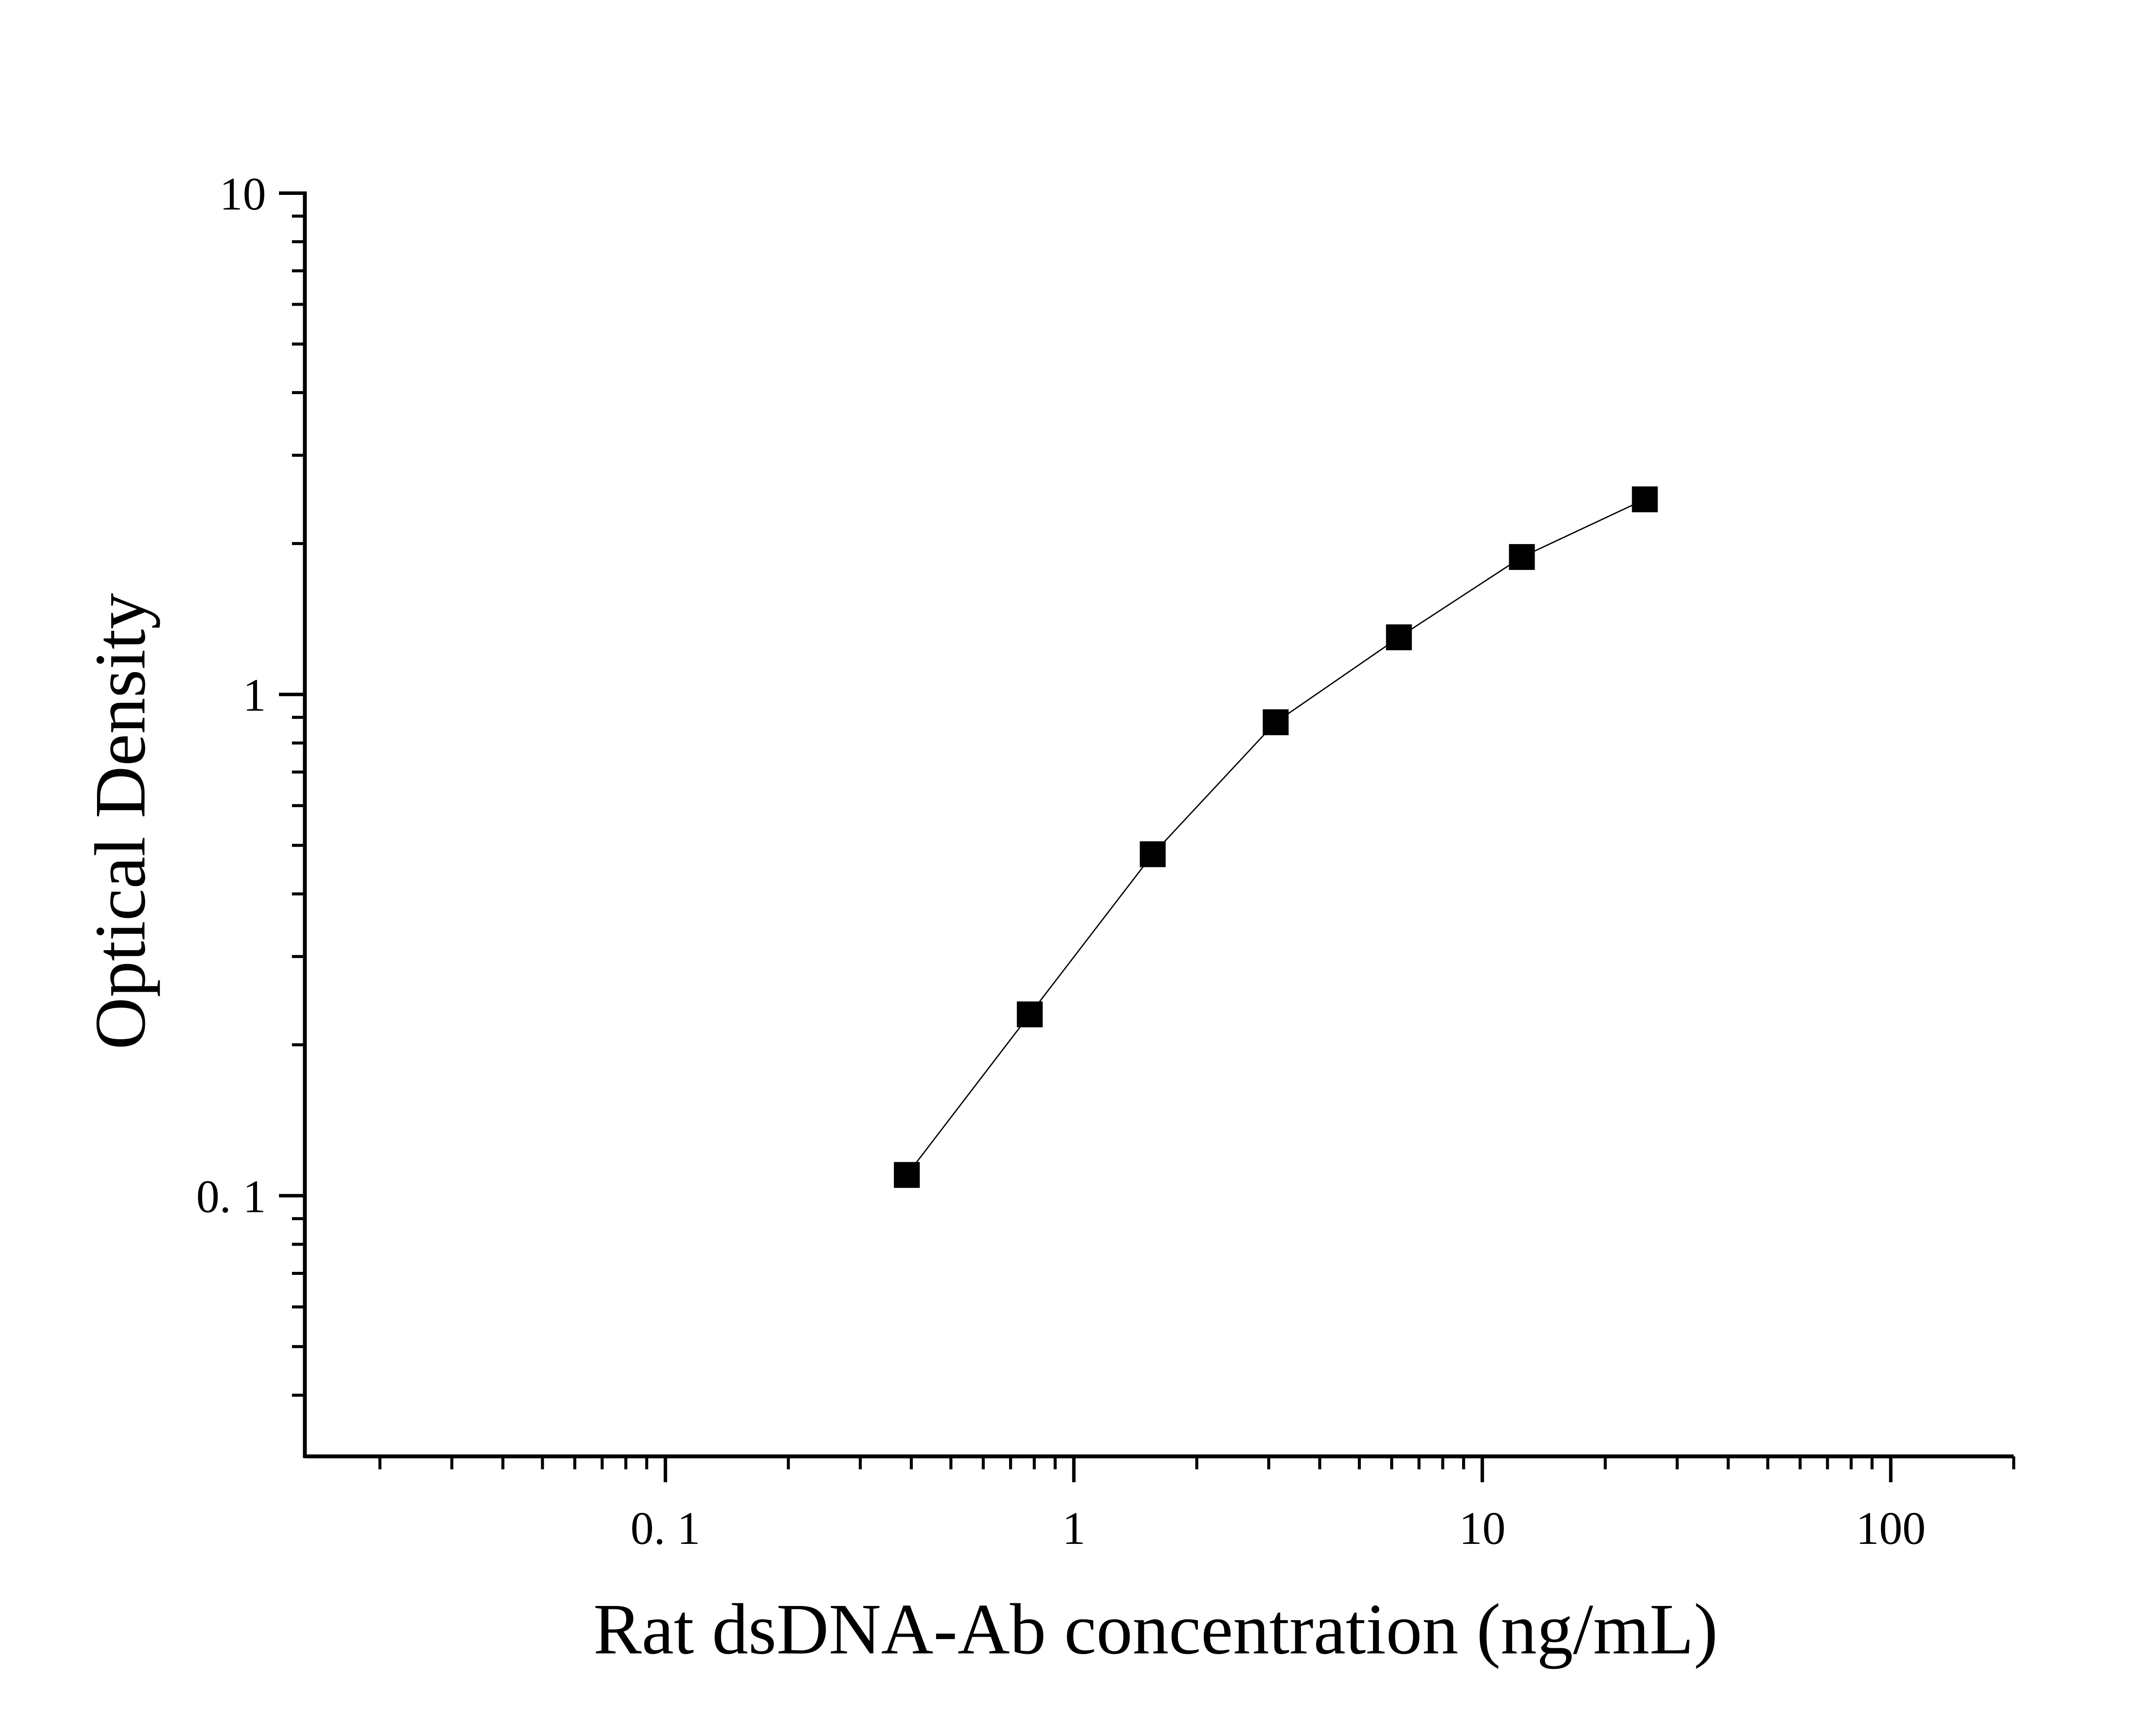 The image size is (2156, 1731). What do you see at coordinates (1155, 1629) in the screenshot?
I see `x-axis-title: Rat dsDNA-Ab concentration (ng/mL)` at bounding box center [1155, 1629].